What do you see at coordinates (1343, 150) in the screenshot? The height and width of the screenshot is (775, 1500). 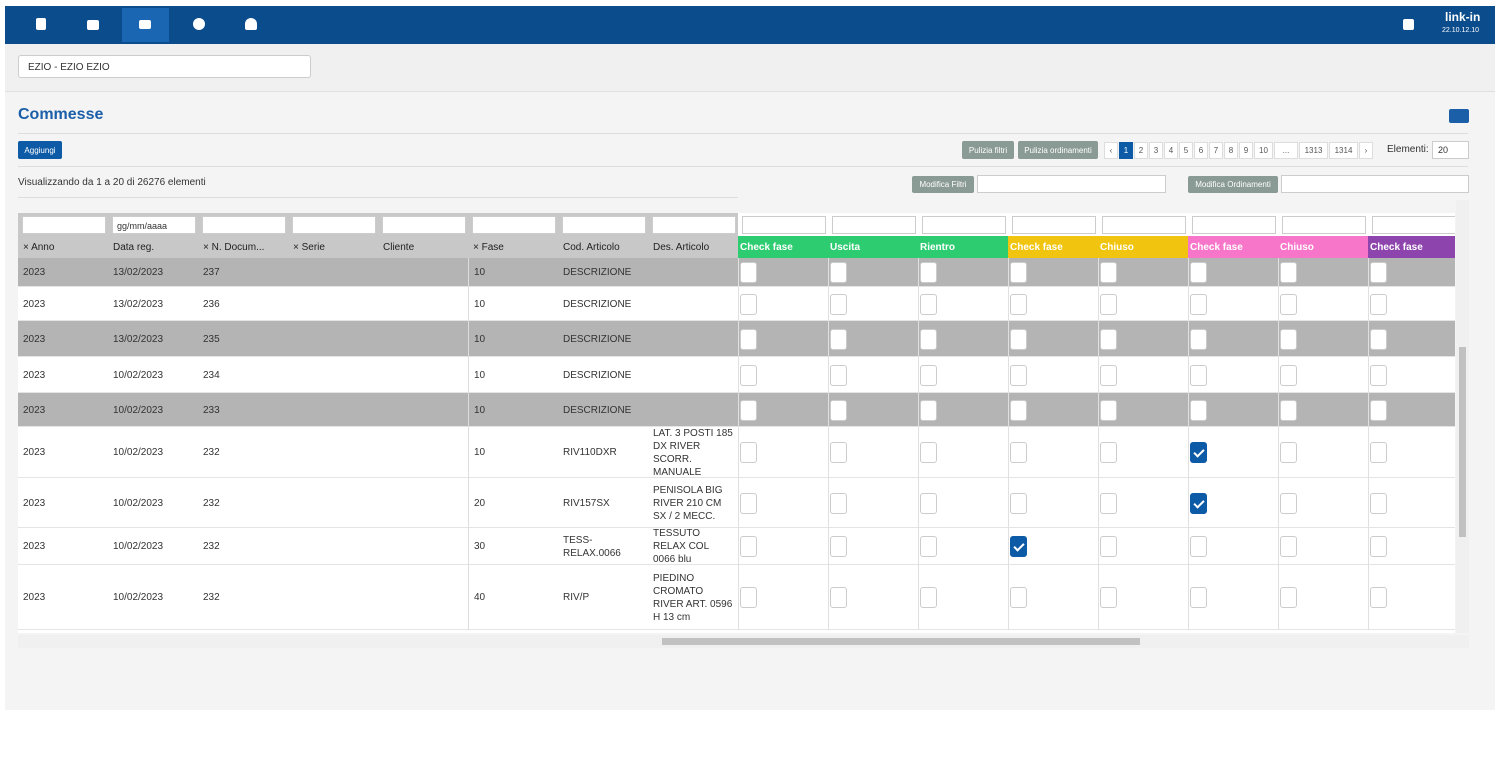 I see `page-link: 1314` at bounding box center [1343, 150].